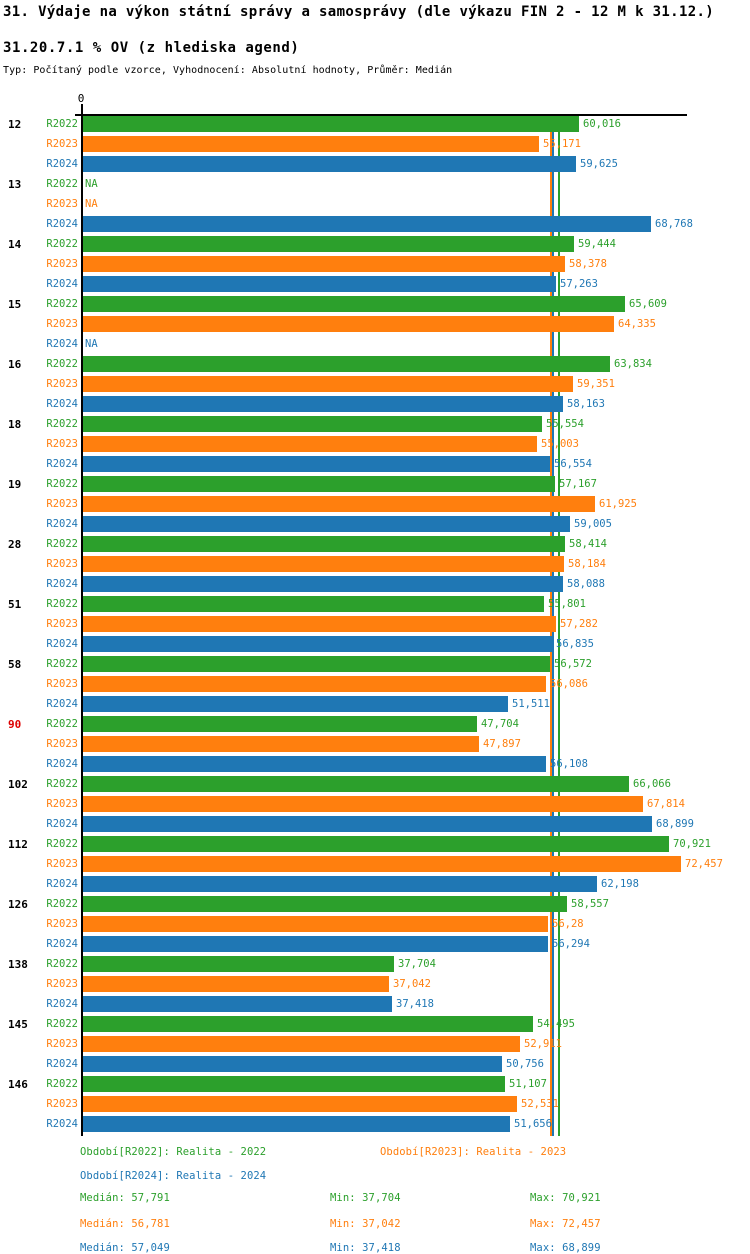 This screenshot has height=1254, width=750. Describe the element at coordinates (586, 584) in the screenshot. I see `value-label: 58,088` at that location.